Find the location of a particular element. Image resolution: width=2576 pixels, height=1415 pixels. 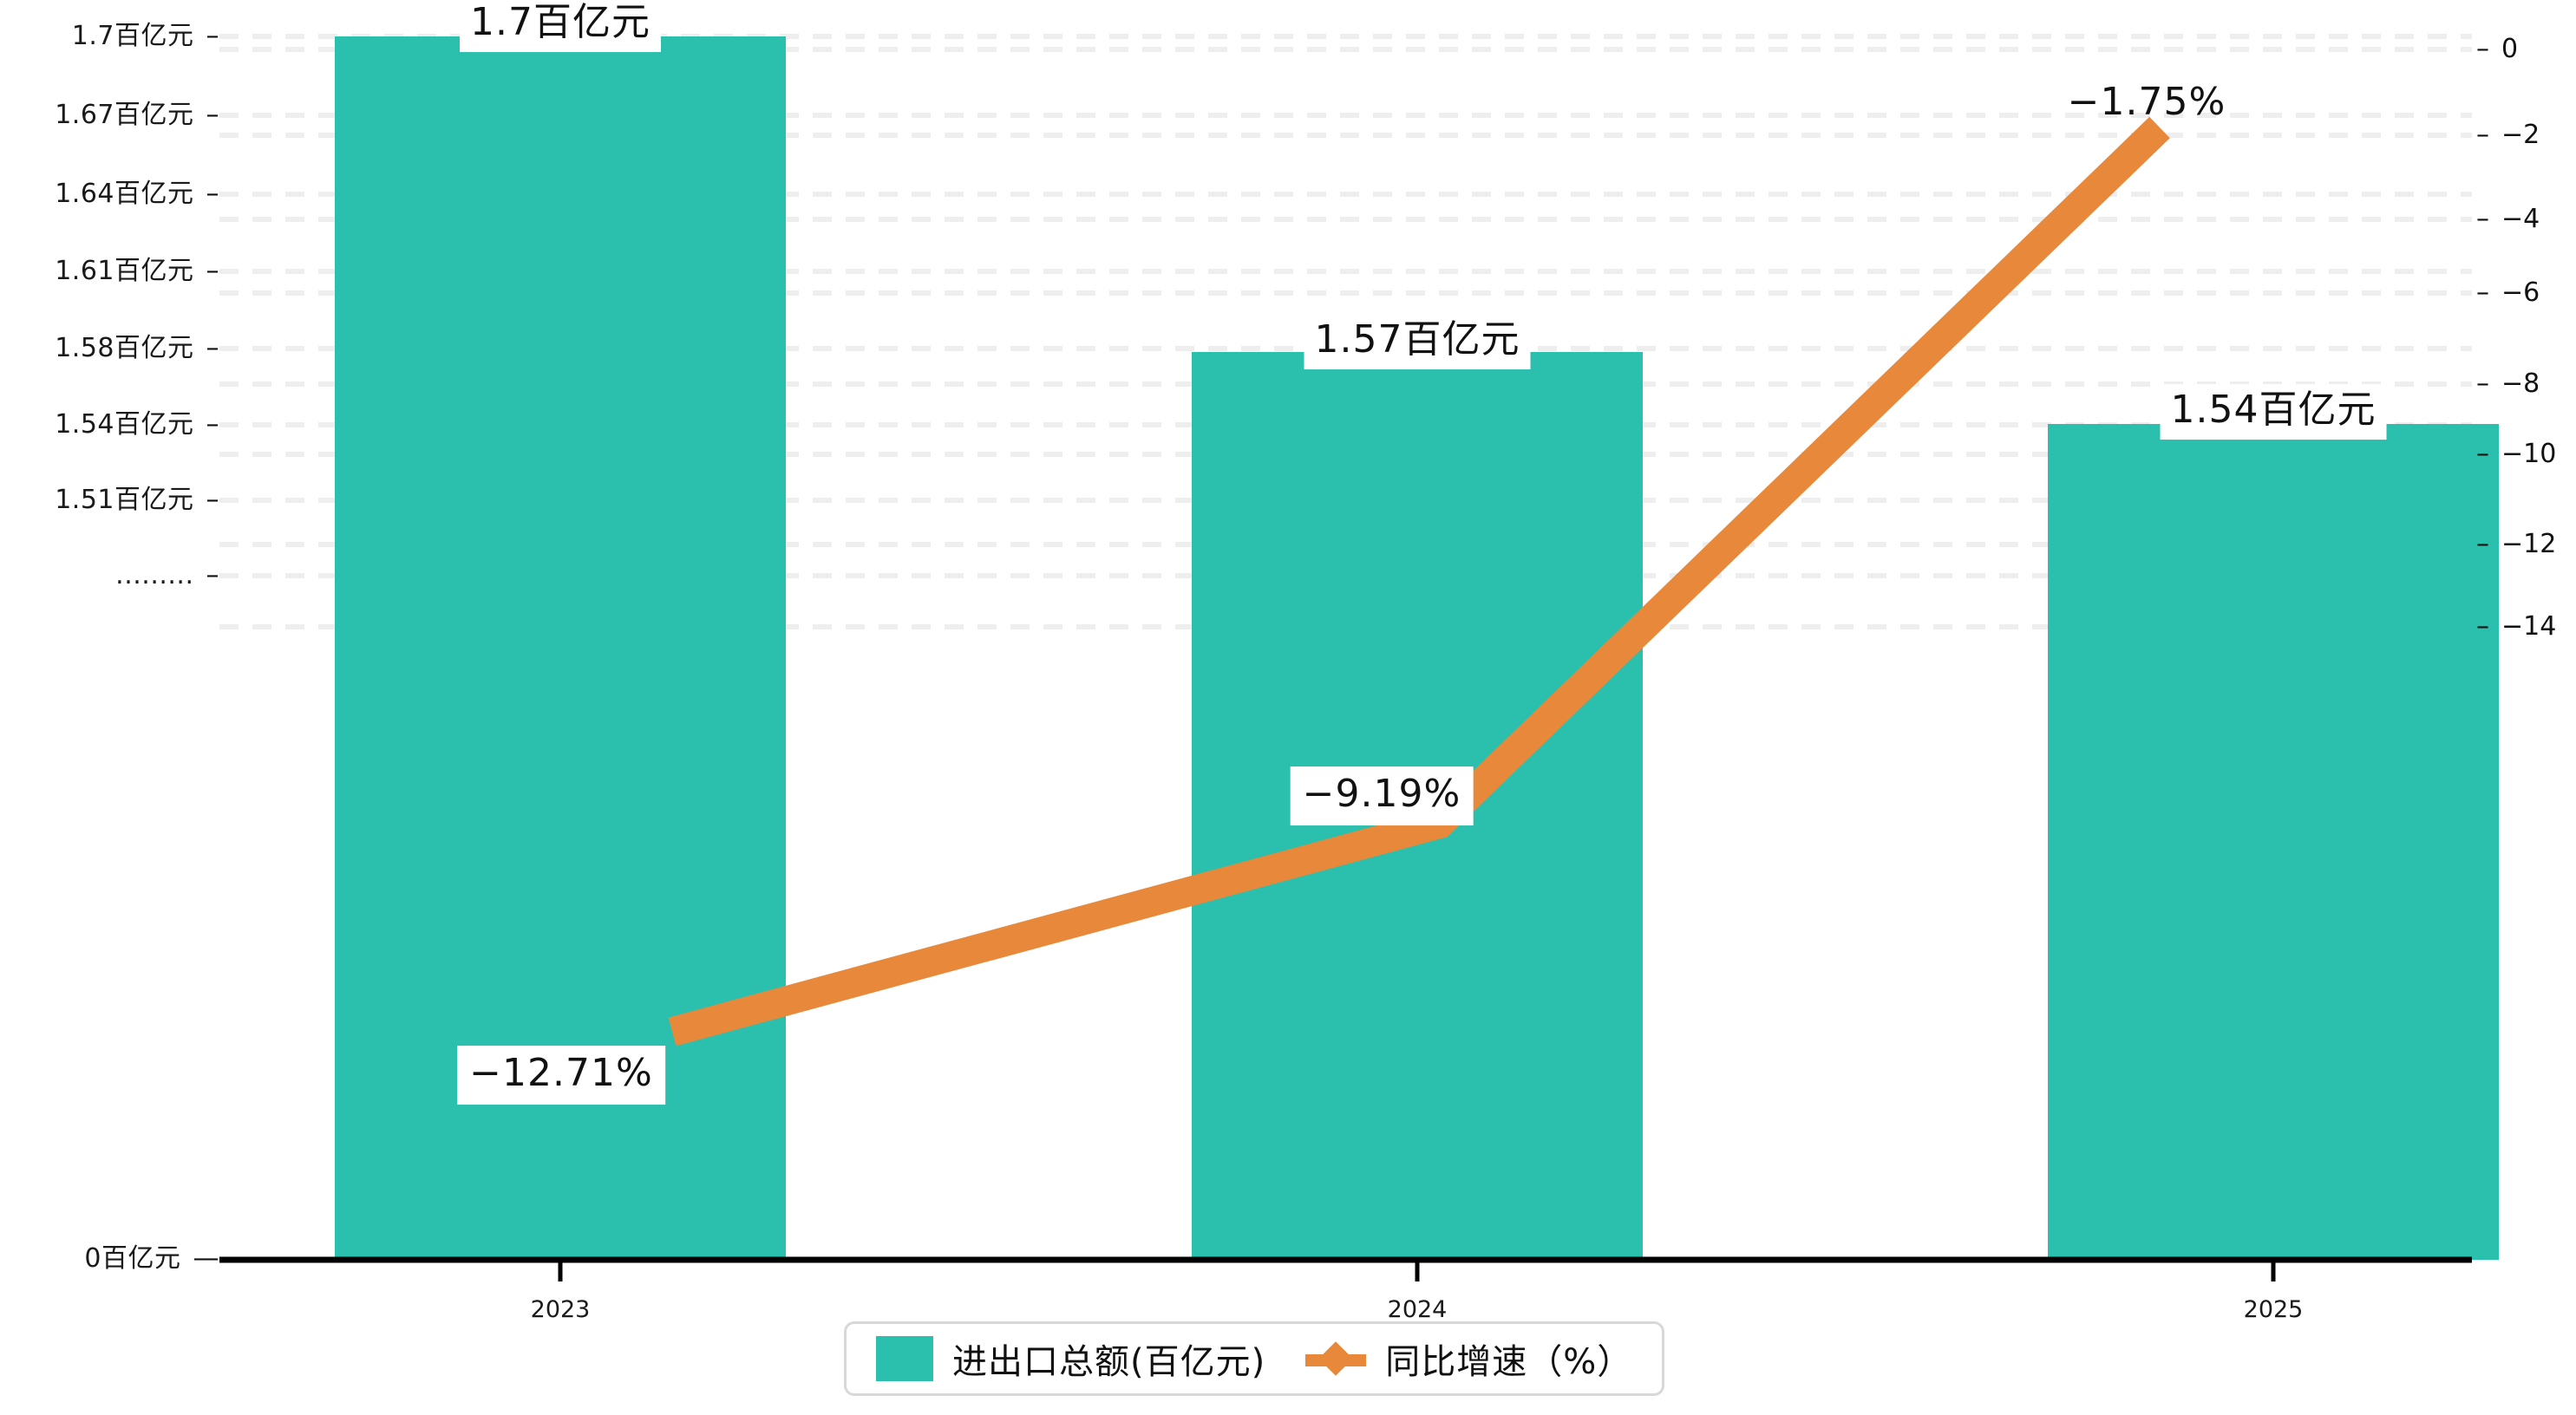

bar-data-label: 1.57百亿元 is located at coordinates (1417, 341).